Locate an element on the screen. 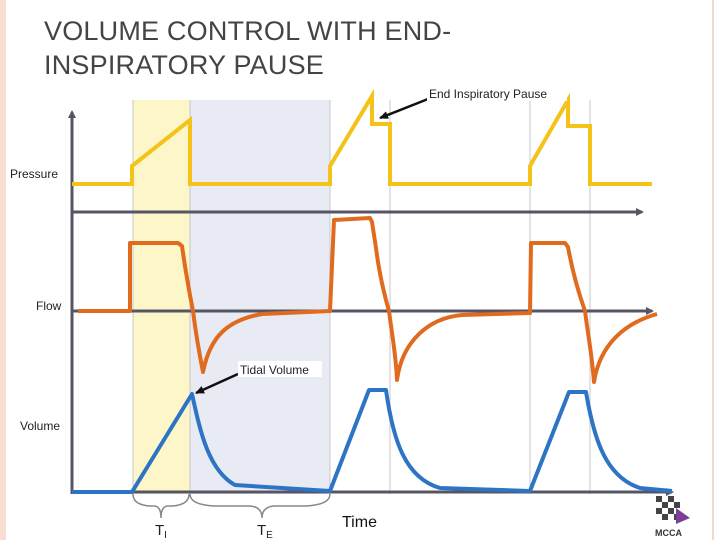  logo-icon: MCCA is located at coordinates (672, 517).